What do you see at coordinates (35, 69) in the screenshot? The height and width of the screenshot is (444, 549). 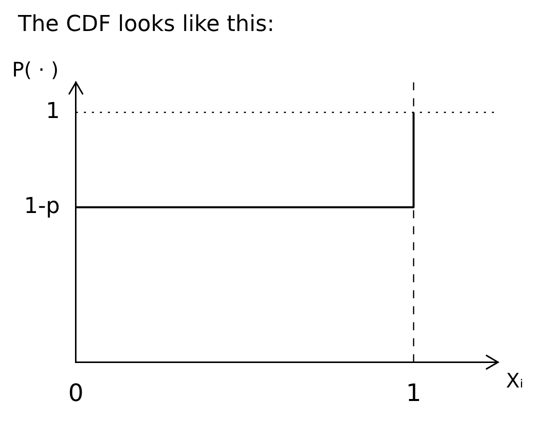 I see `y-axis-title: P( · )` at bounding box center [35, 69].